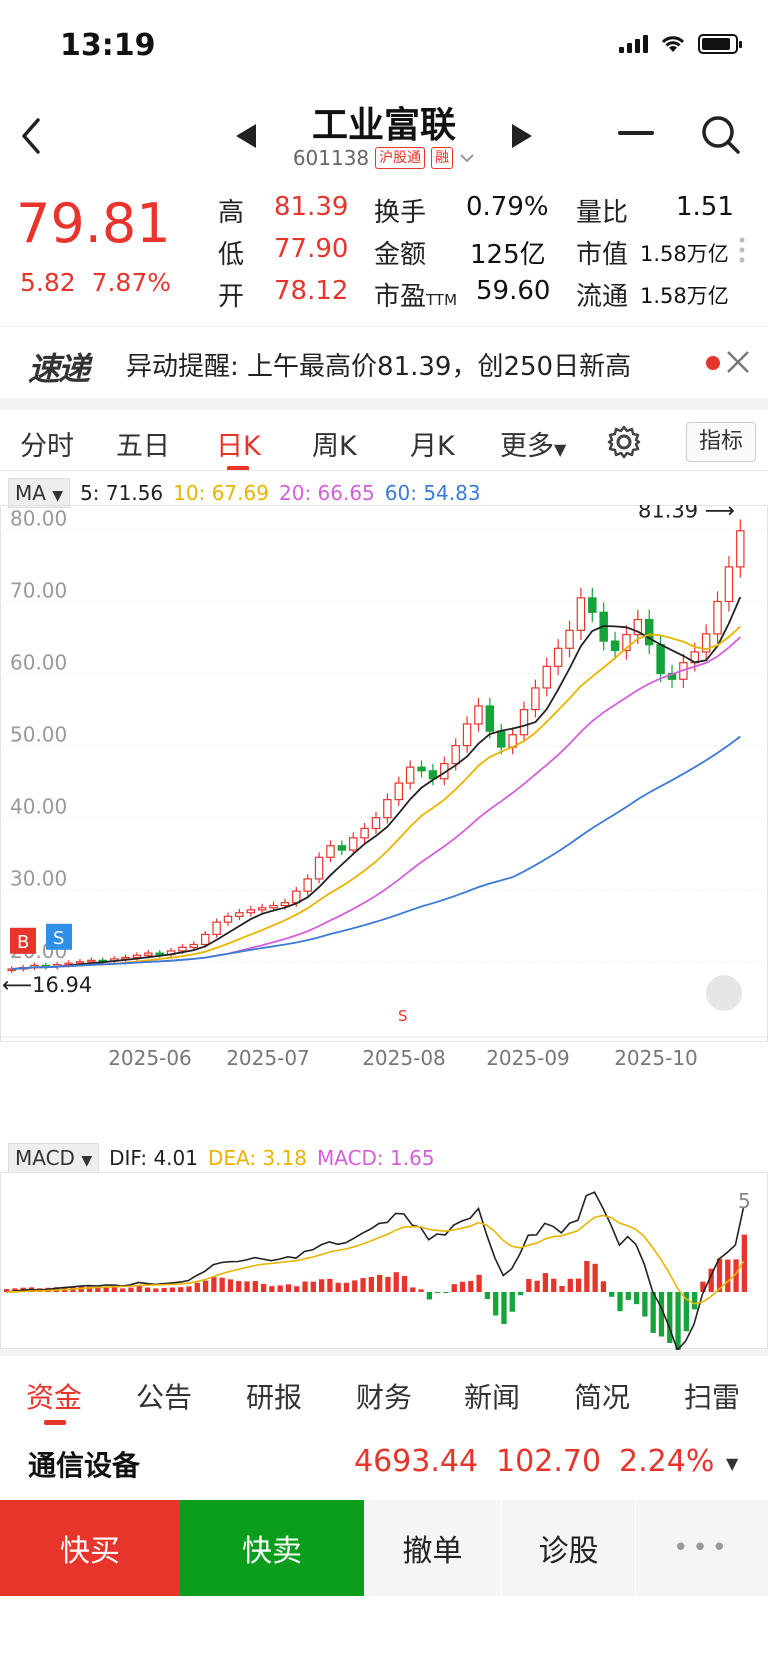 This screenshot has width=768, height=1663. I want to click on sector-percent: 2.24%, so click(667, 1461).